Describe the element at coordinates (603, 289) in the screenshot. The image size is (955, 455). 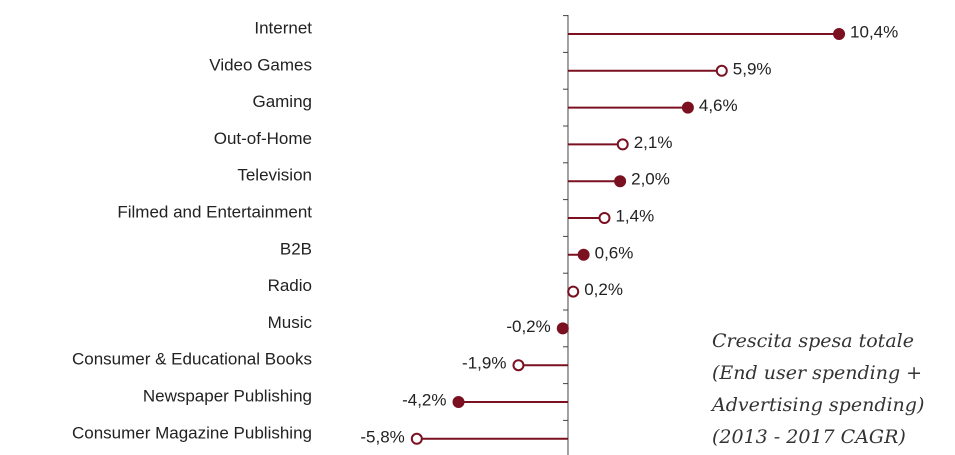
I see `value-label: 0,2%` at that location.